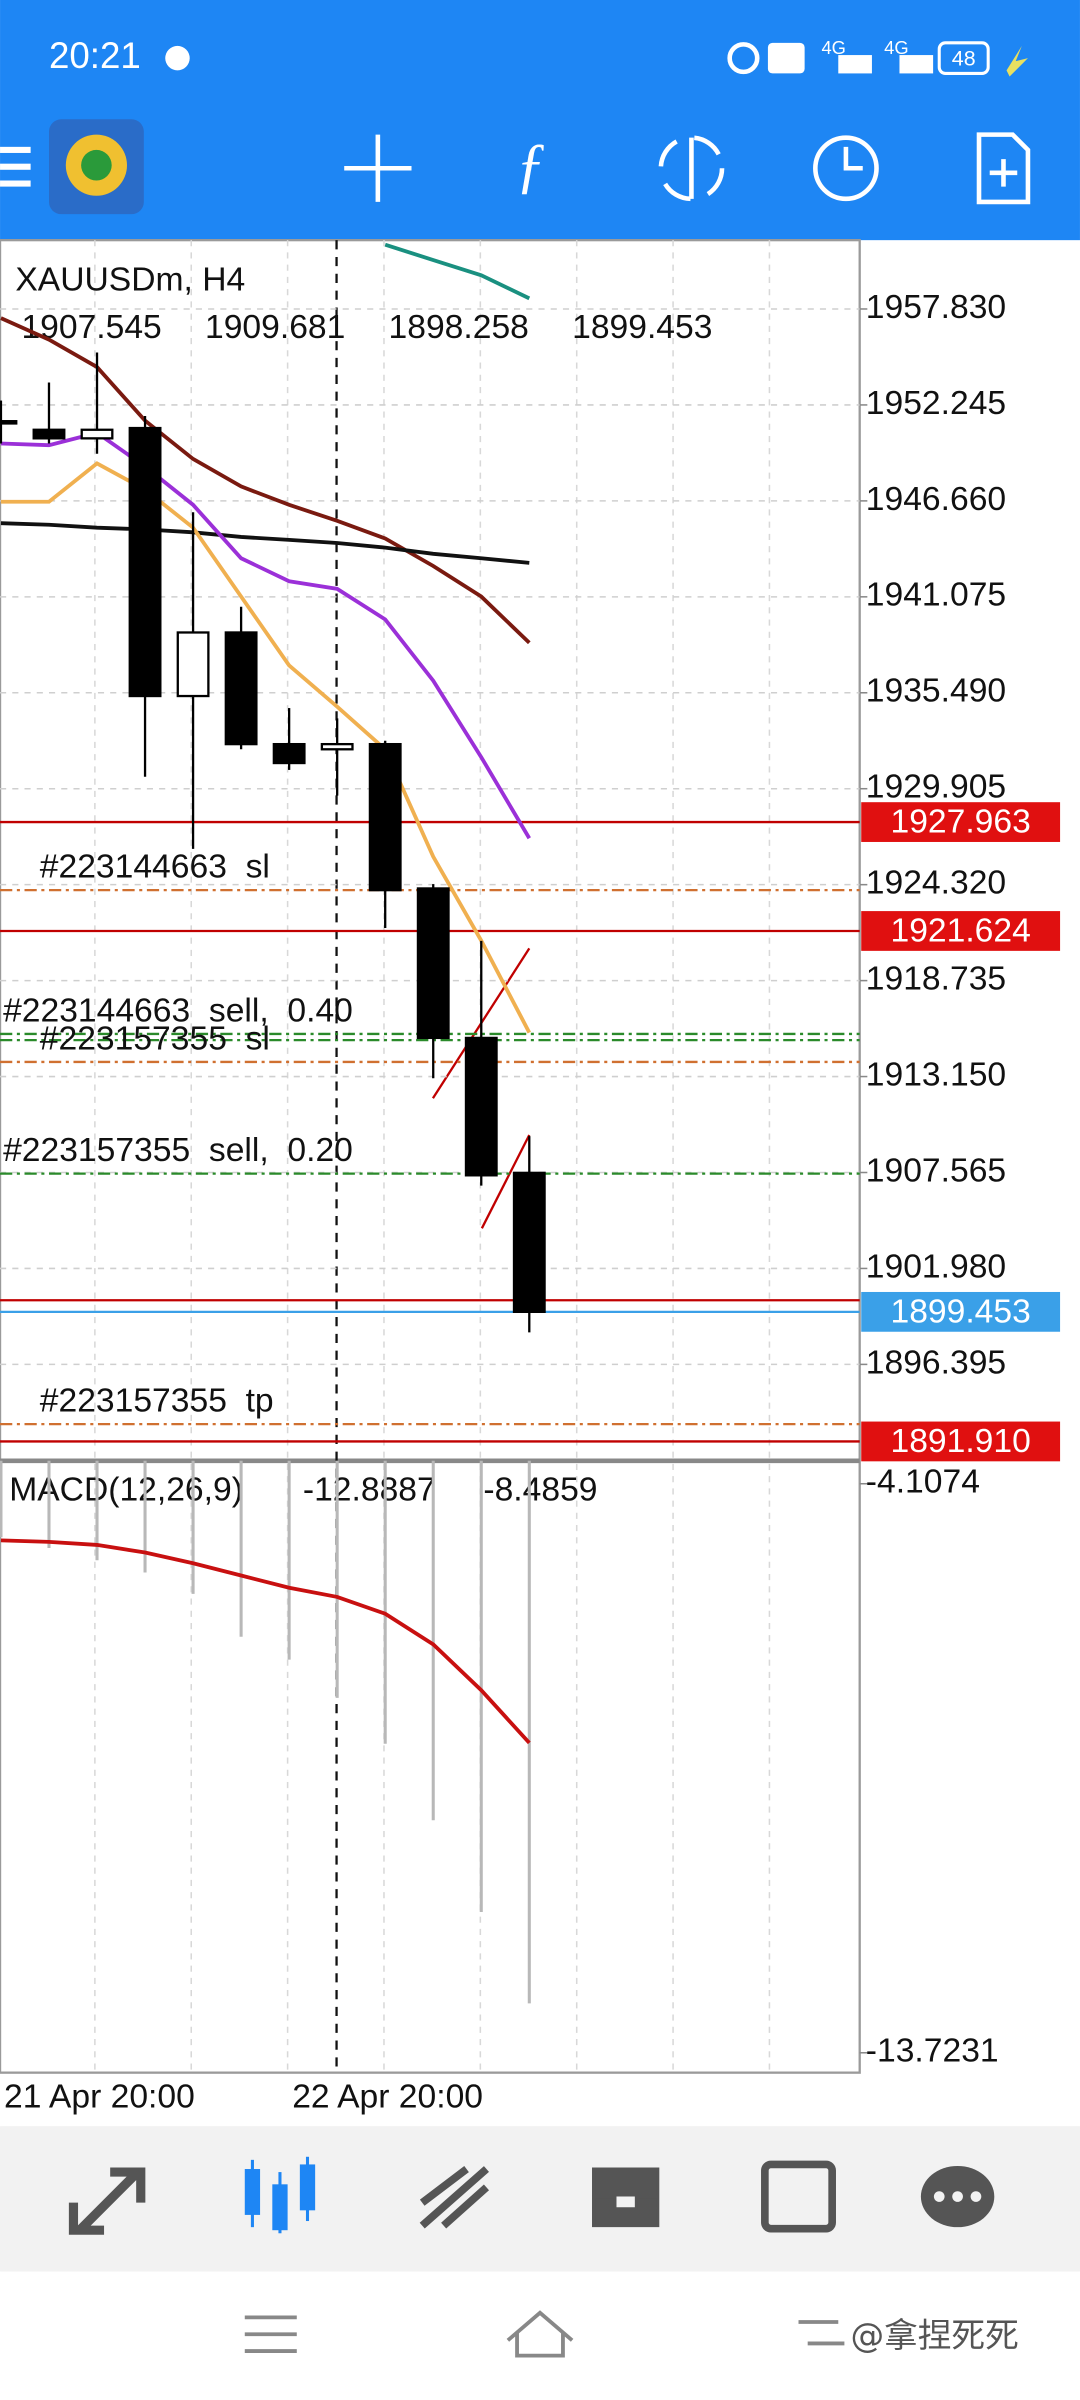  Describe the element at coordinates (107, 2201) in the screenshot. I see `quotes-tab` at that location.